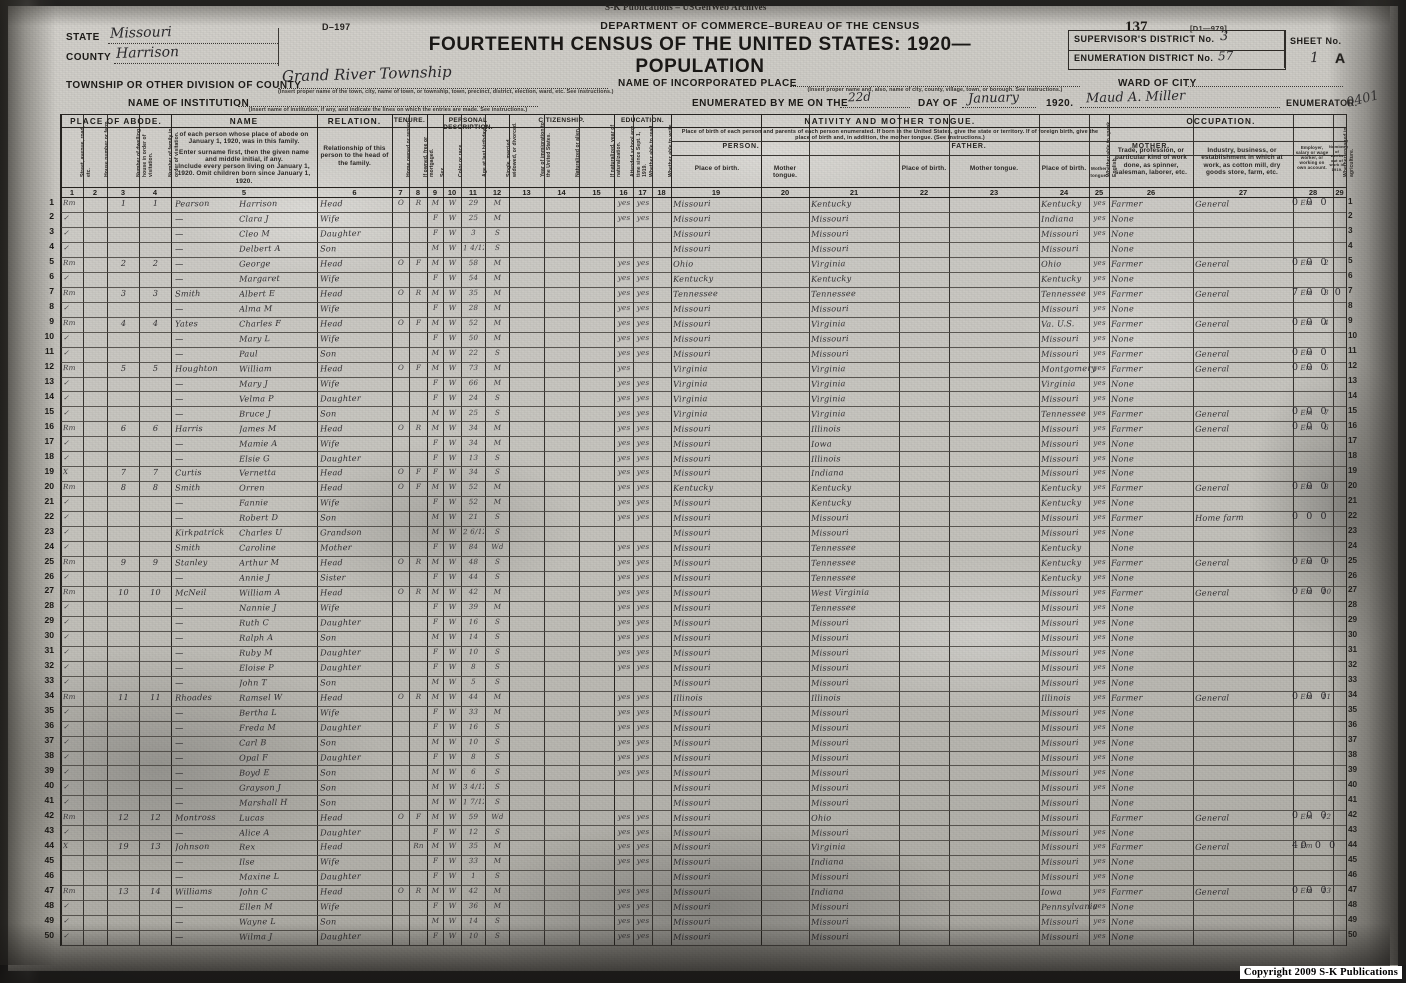 The width and height of the screenshot is (1406, 983). I want to click on line-number-right: 24, so click(1353, 545).